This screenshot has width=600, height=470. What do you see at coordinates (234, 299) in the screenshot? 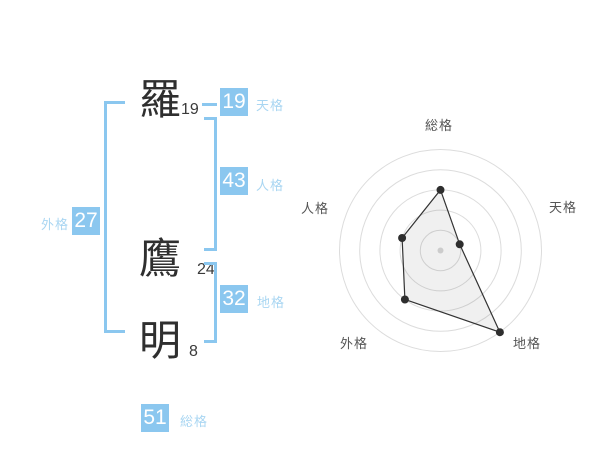
I see `chikaku-value-badge: 32` at bounding box center [234, 299].